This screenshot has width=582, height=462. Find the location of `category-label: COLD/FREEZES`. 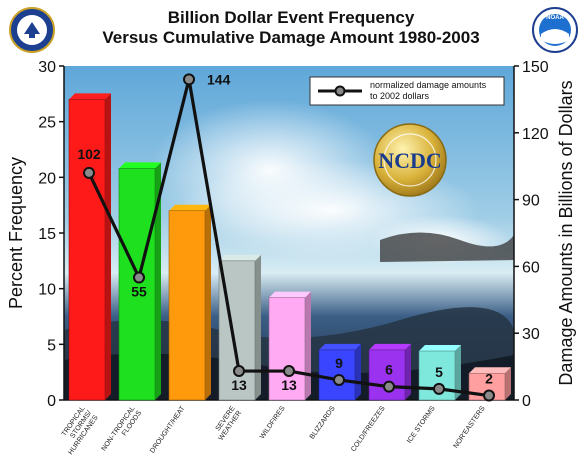

category-label: COLD/FREEZES is located at coordinates (368, 429).